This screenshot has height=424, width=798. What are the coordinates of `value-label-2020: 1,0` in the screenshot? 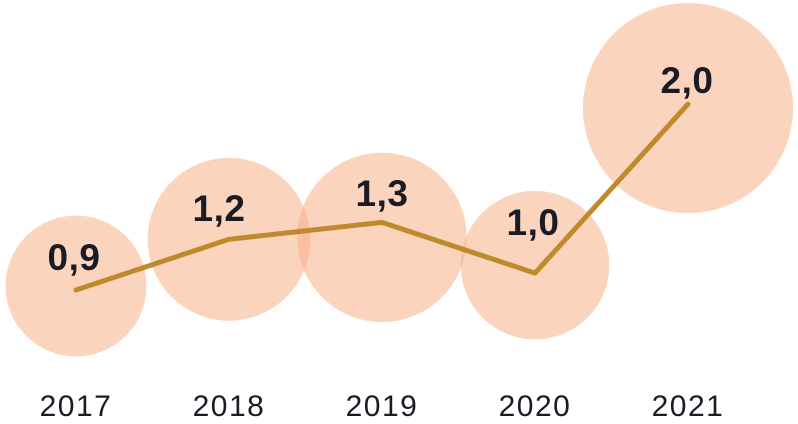 It's located at (533, 222).